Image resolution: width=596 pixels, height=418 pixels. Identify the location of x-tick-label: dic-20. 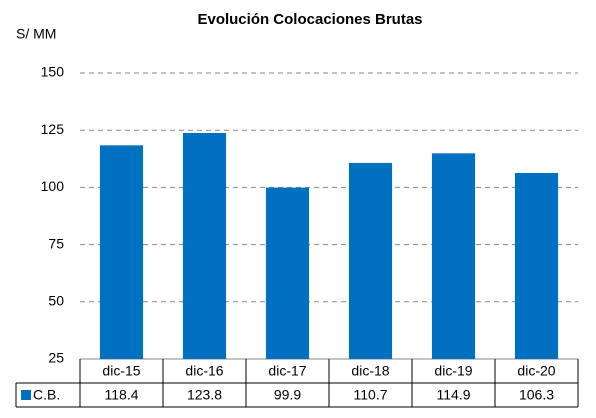
(536, 371).